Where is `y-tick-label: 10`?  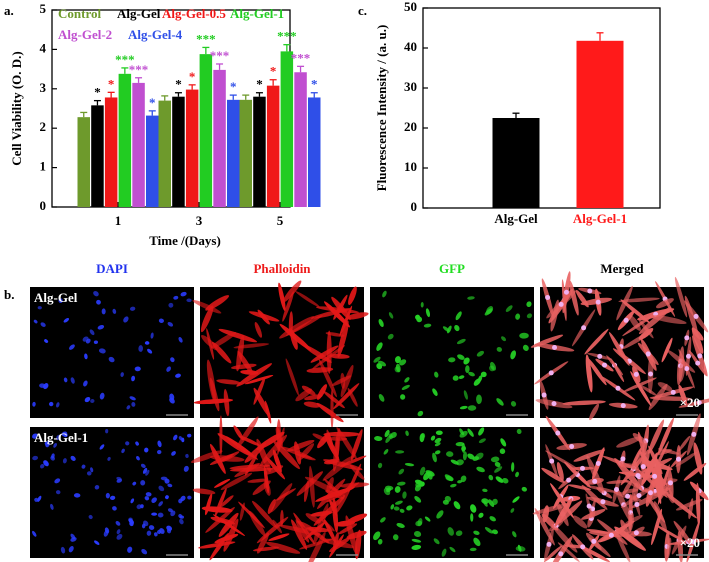
y-tick-label: 10 is located at coordinates (410, 166).